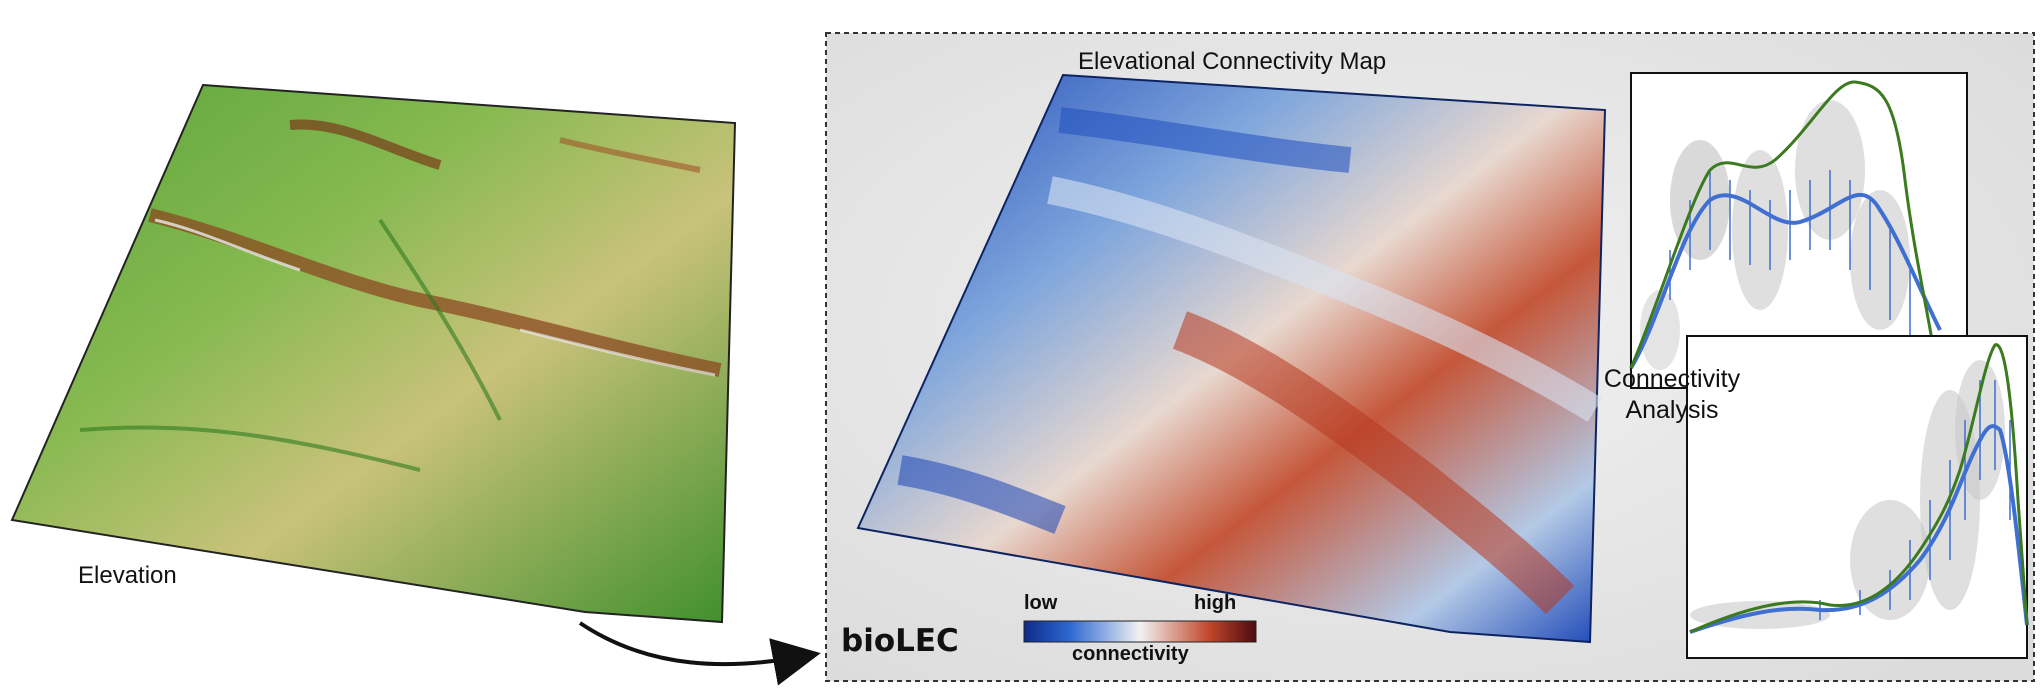 This screenshot has width=2042, height=698. What do you see at coordinates (127, 575) in the screenshot?
I see `elevation-label: Elevation` at bounding box center [127, 575].